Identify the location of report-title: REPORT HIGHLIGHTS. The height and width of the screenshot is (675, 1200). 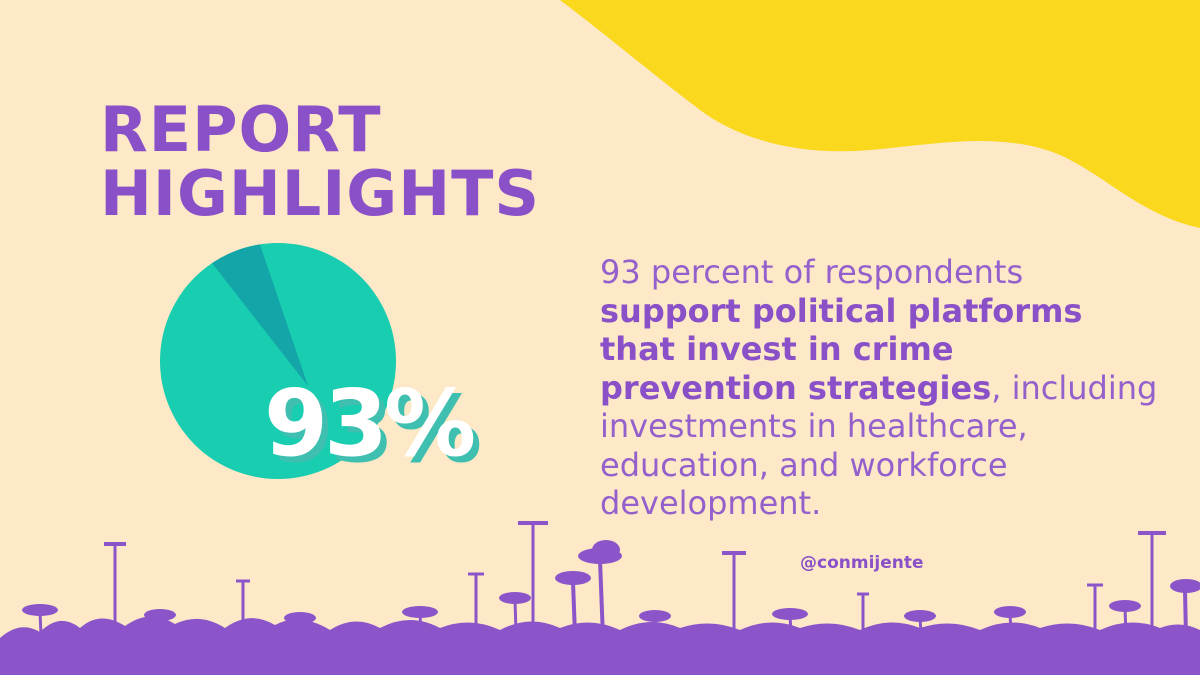
(320, 162).